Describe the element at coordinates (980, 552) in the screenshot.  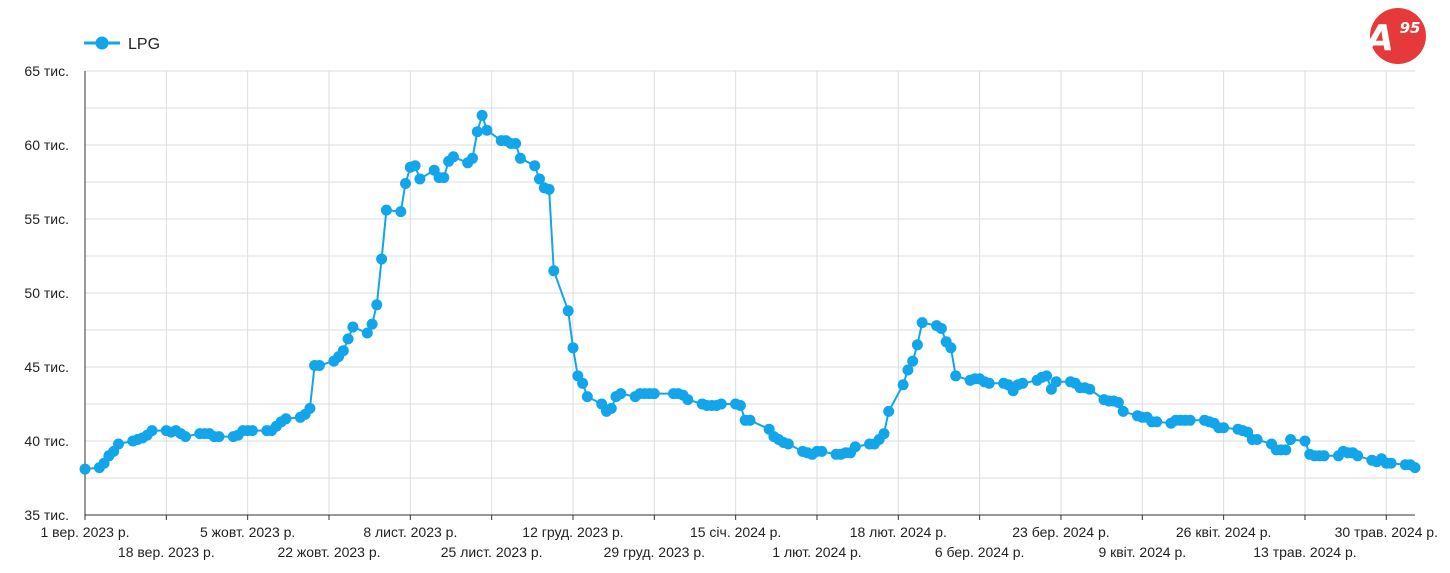
I see `x-tick-label: 6 бер. 2024 р.` at that location.